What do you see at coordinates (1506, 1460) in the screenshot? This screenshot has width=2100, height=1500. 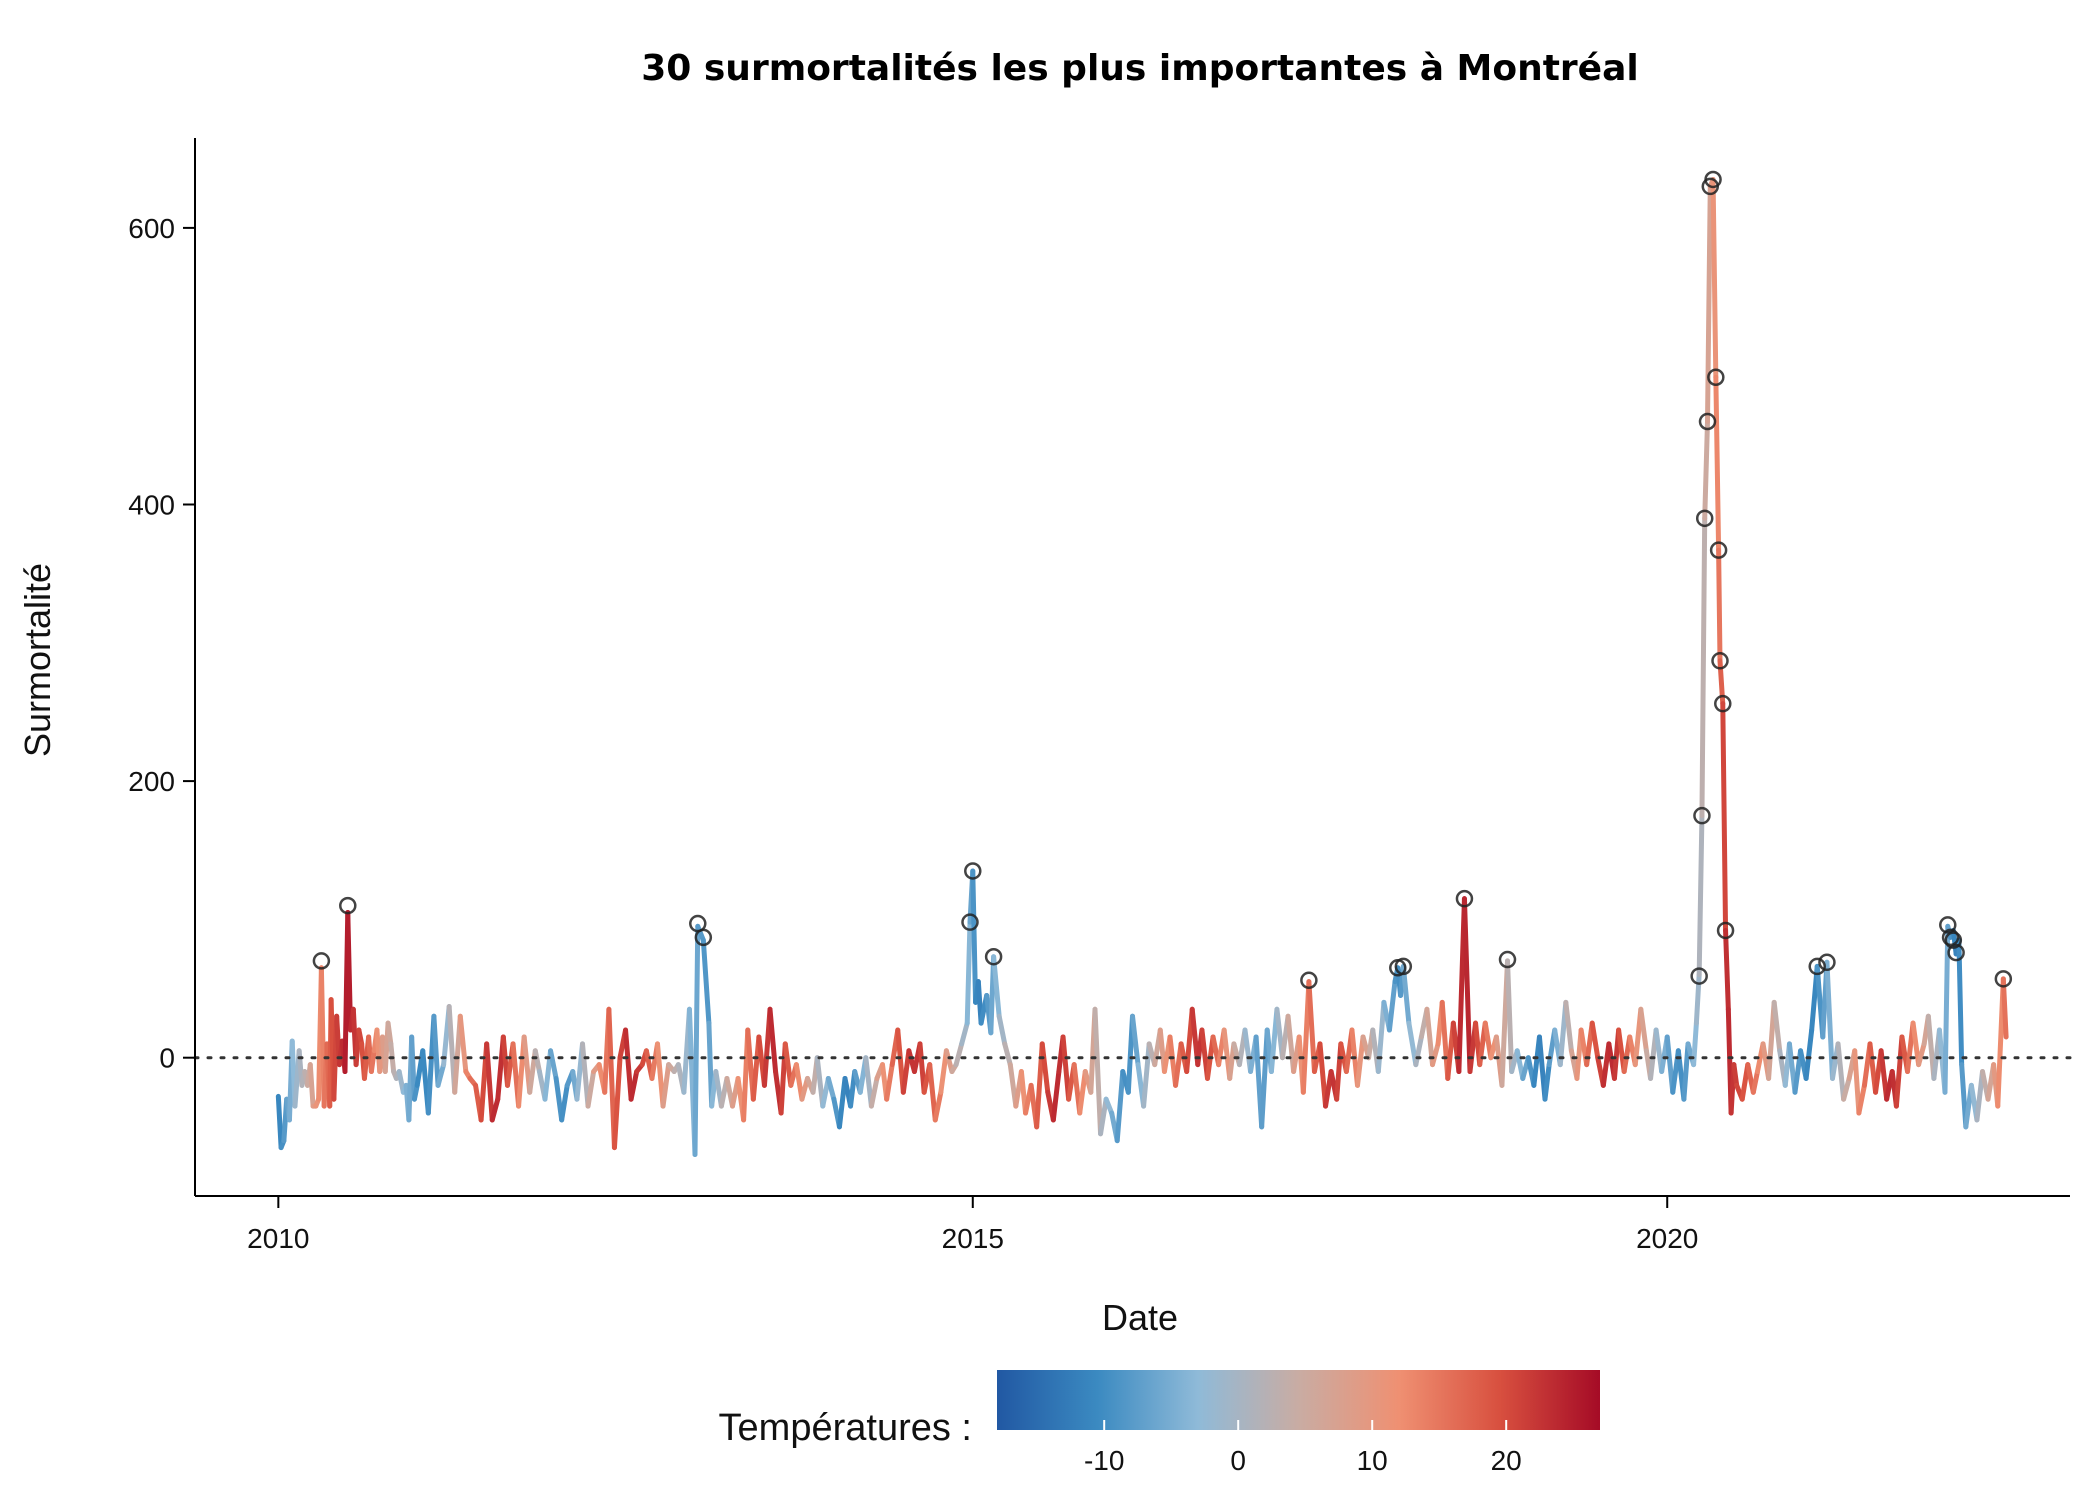 I see `legend-tick-label: 20` at bounding box center [1506, 1460].